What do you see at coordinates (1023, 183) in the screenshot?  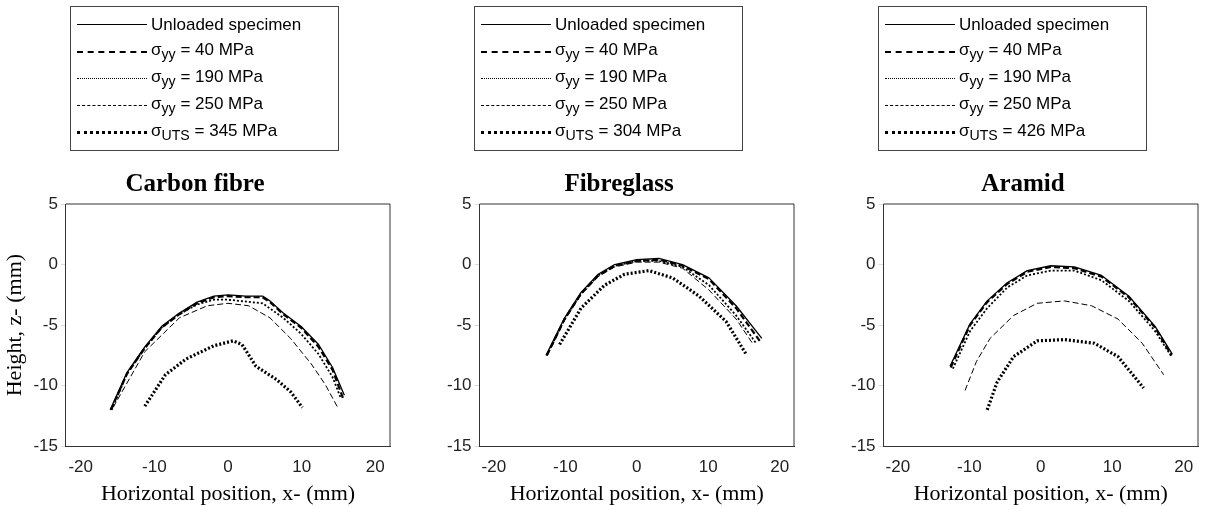 I see `chart-title: Aramid` at bounding box center [1023, 183].